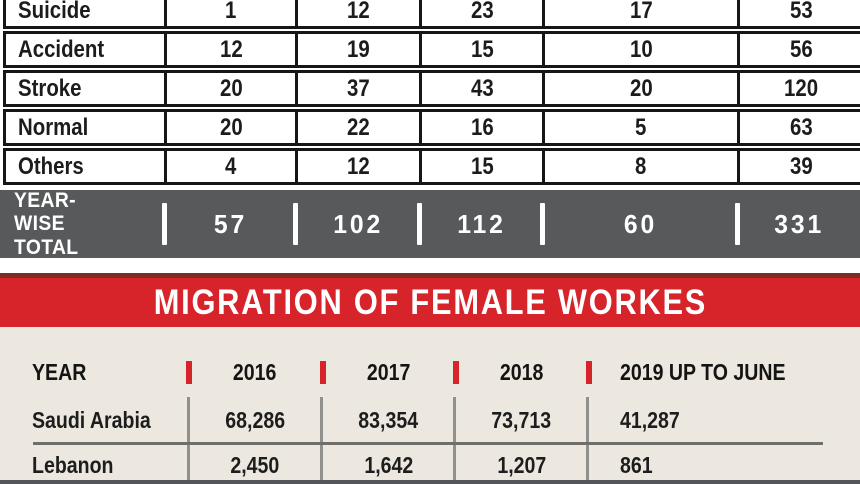 The height and width of the screenshot is (484, 860). Describe the element at coordinates (483, 13) in the screenshot. I see `cell-value: 23` at that location.